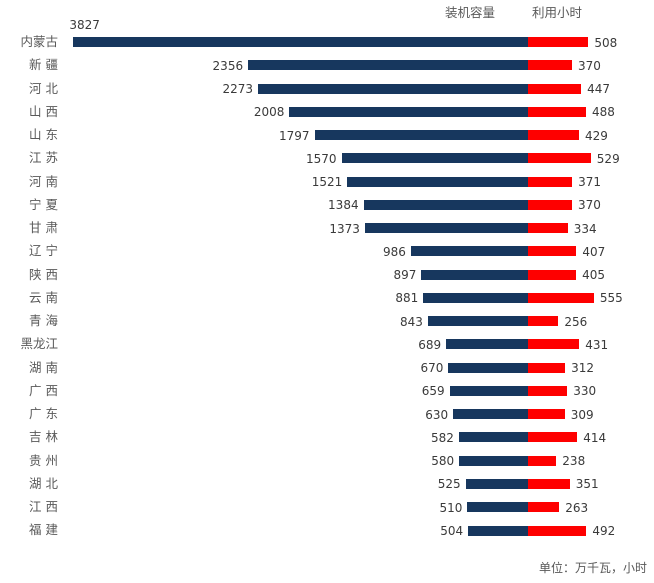  I want to click on capacity-value-label: 1384, so click(343, 205).